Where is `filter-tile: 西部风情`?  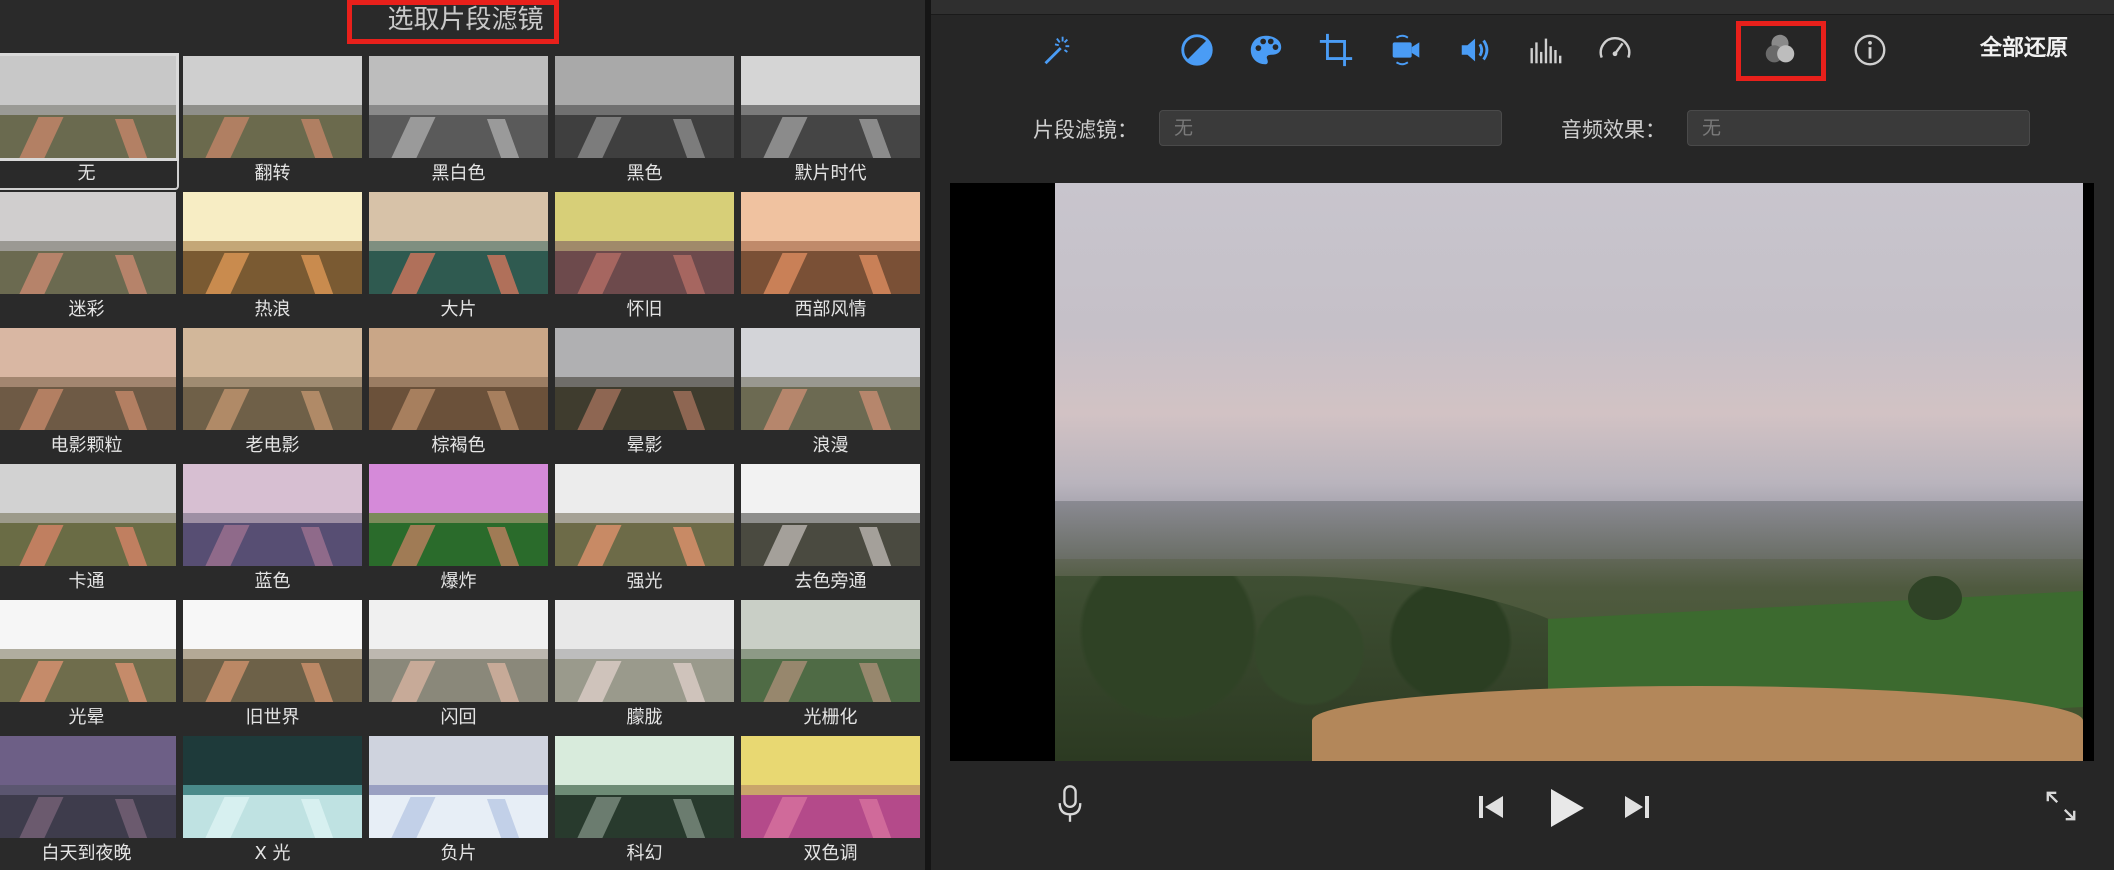 filter-tile: 西部风情 is located at coordinates (830, 258).